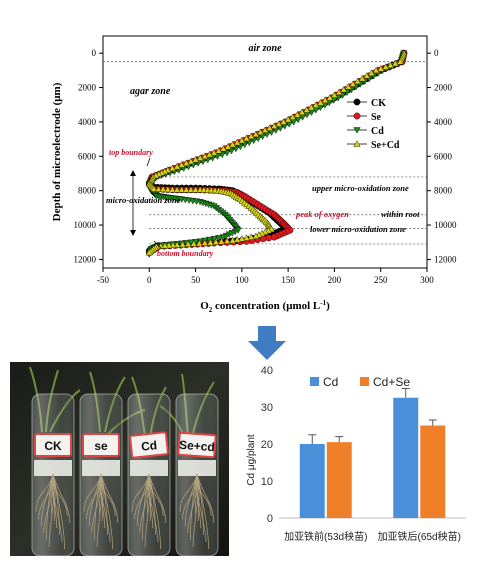 Image resolution: width=500 pixels, height=563 pixels. What do you see at coordinates (265, 306) in the screenshot?
I see `x-axis-label: O2 concentration (μmol L-1)` at bounding box center [265, 306].